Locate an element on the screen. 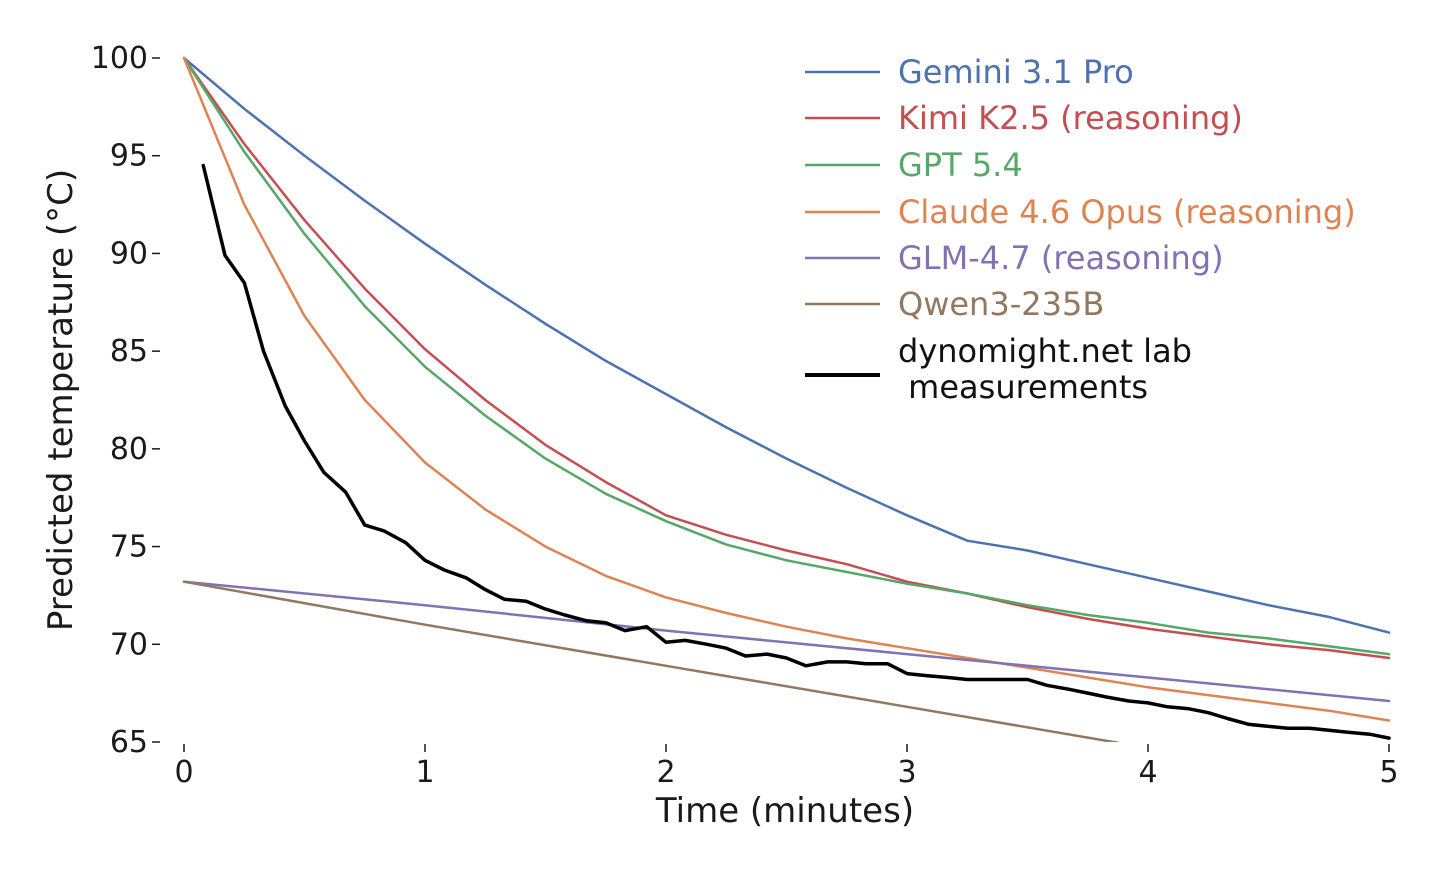 The image size is (1456, 874). legend-label-3: Claude 4.6 Opus (reasoning) is located at coordinates (1127, 212).